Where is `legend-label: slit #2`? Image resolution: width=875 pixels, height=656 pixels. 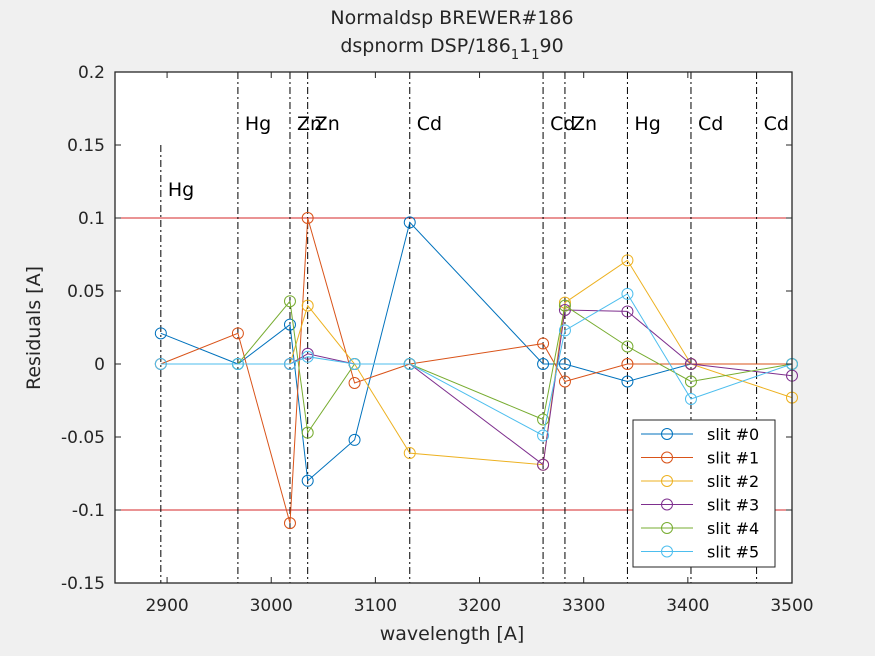
legend-label: slit #2 is located at coordinates (733, 481).